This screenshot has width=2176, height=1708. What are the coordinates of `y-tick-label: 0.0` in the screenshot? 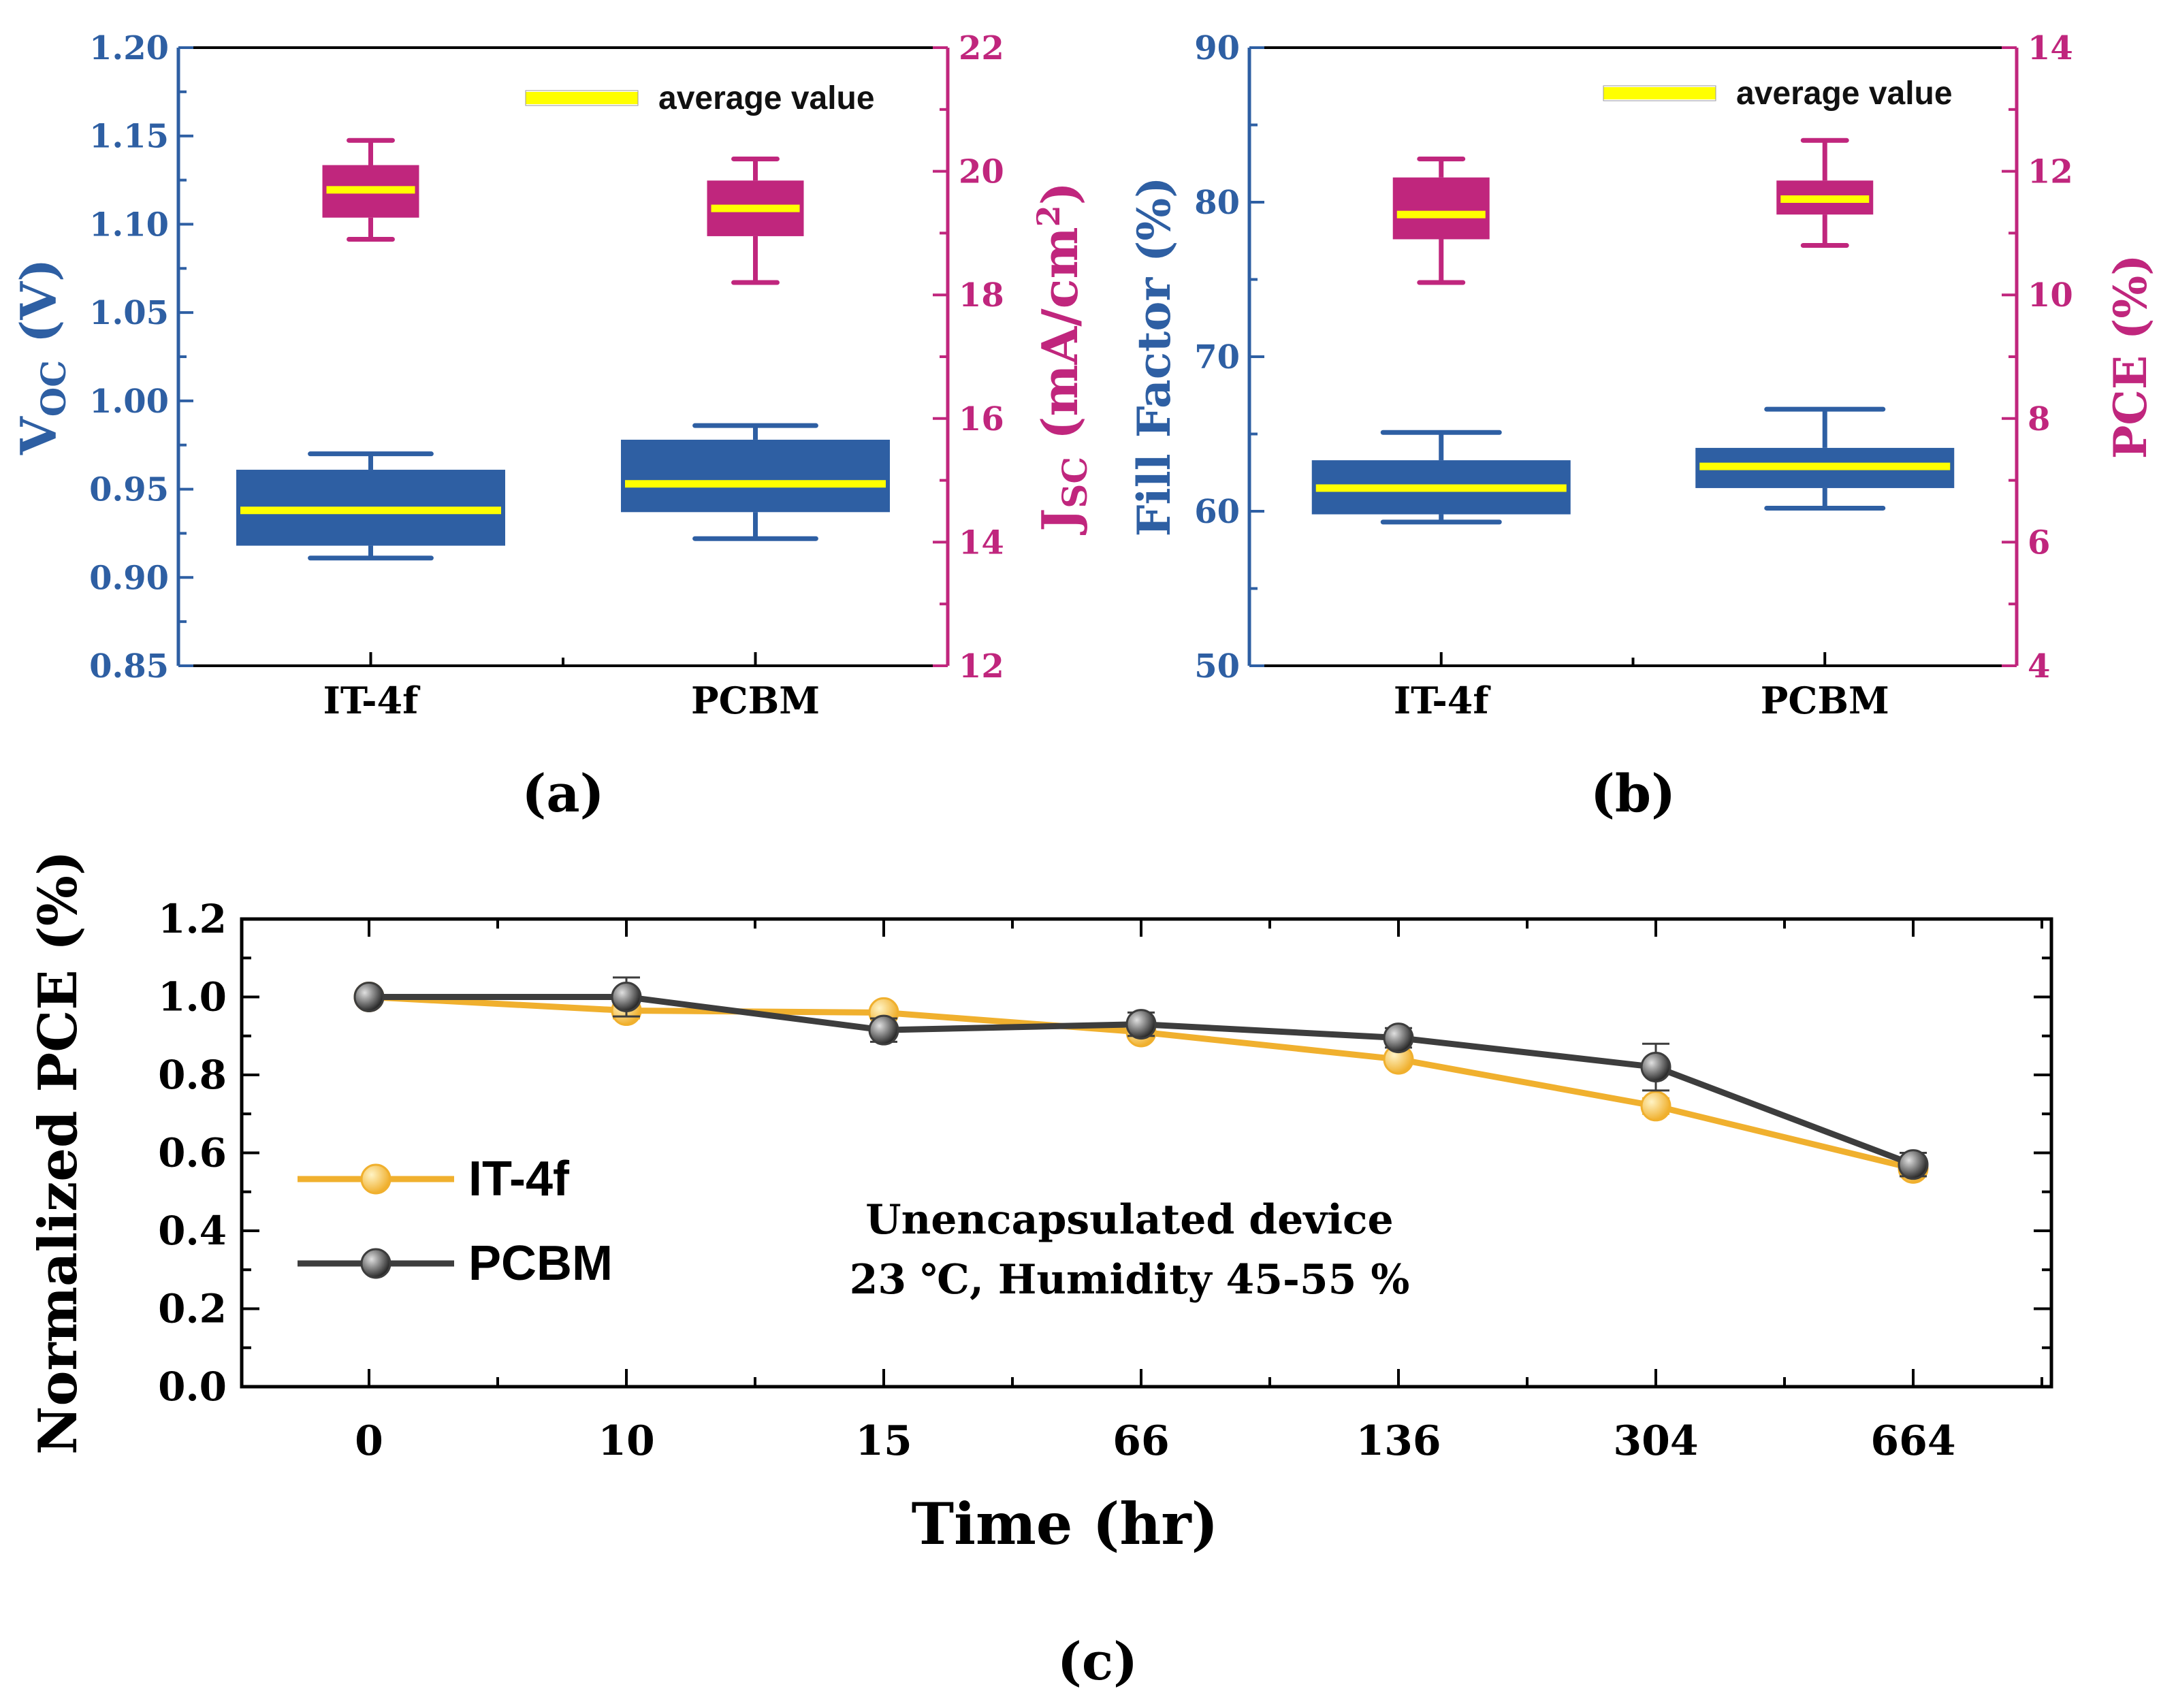 It's located at (192, 1387).